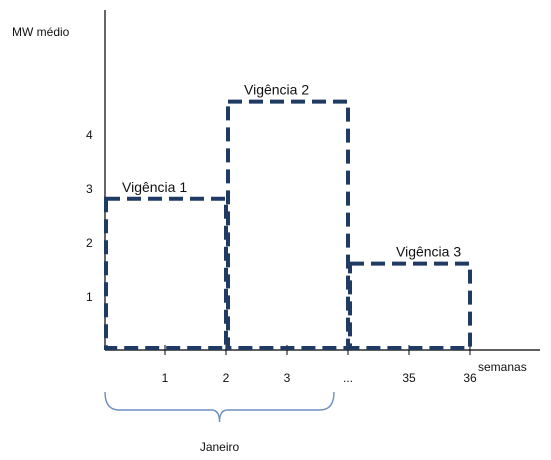  Describe the element at coordinates (409, 378) in the screenshot. I see `x-tick-label: 35` at that location.